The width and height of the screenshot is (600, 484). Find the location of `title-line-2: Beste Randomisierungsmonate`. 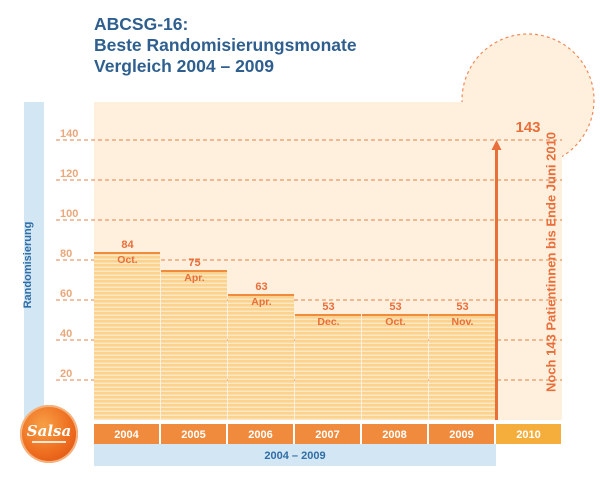

title-line-2: Beste Randomisierungsmonate is located at coordinates (225, 45).